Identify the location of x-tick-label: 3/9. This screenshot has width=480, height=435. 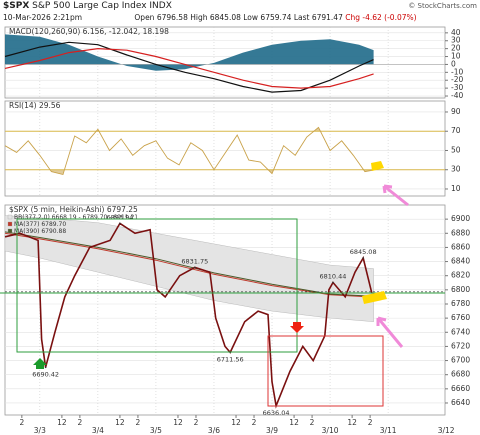
(272, 430).